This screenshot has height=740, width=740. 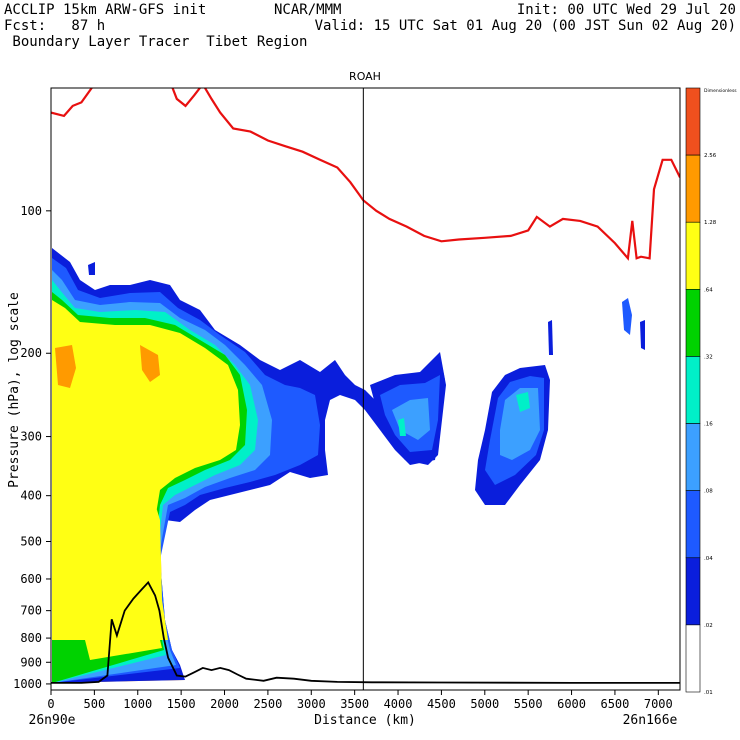 What do you see at coordinates (105, 10) in the screenshot?
I see `model-title: ACCLIP 15km ARW-GFS init` at bounding box center [105, 10].